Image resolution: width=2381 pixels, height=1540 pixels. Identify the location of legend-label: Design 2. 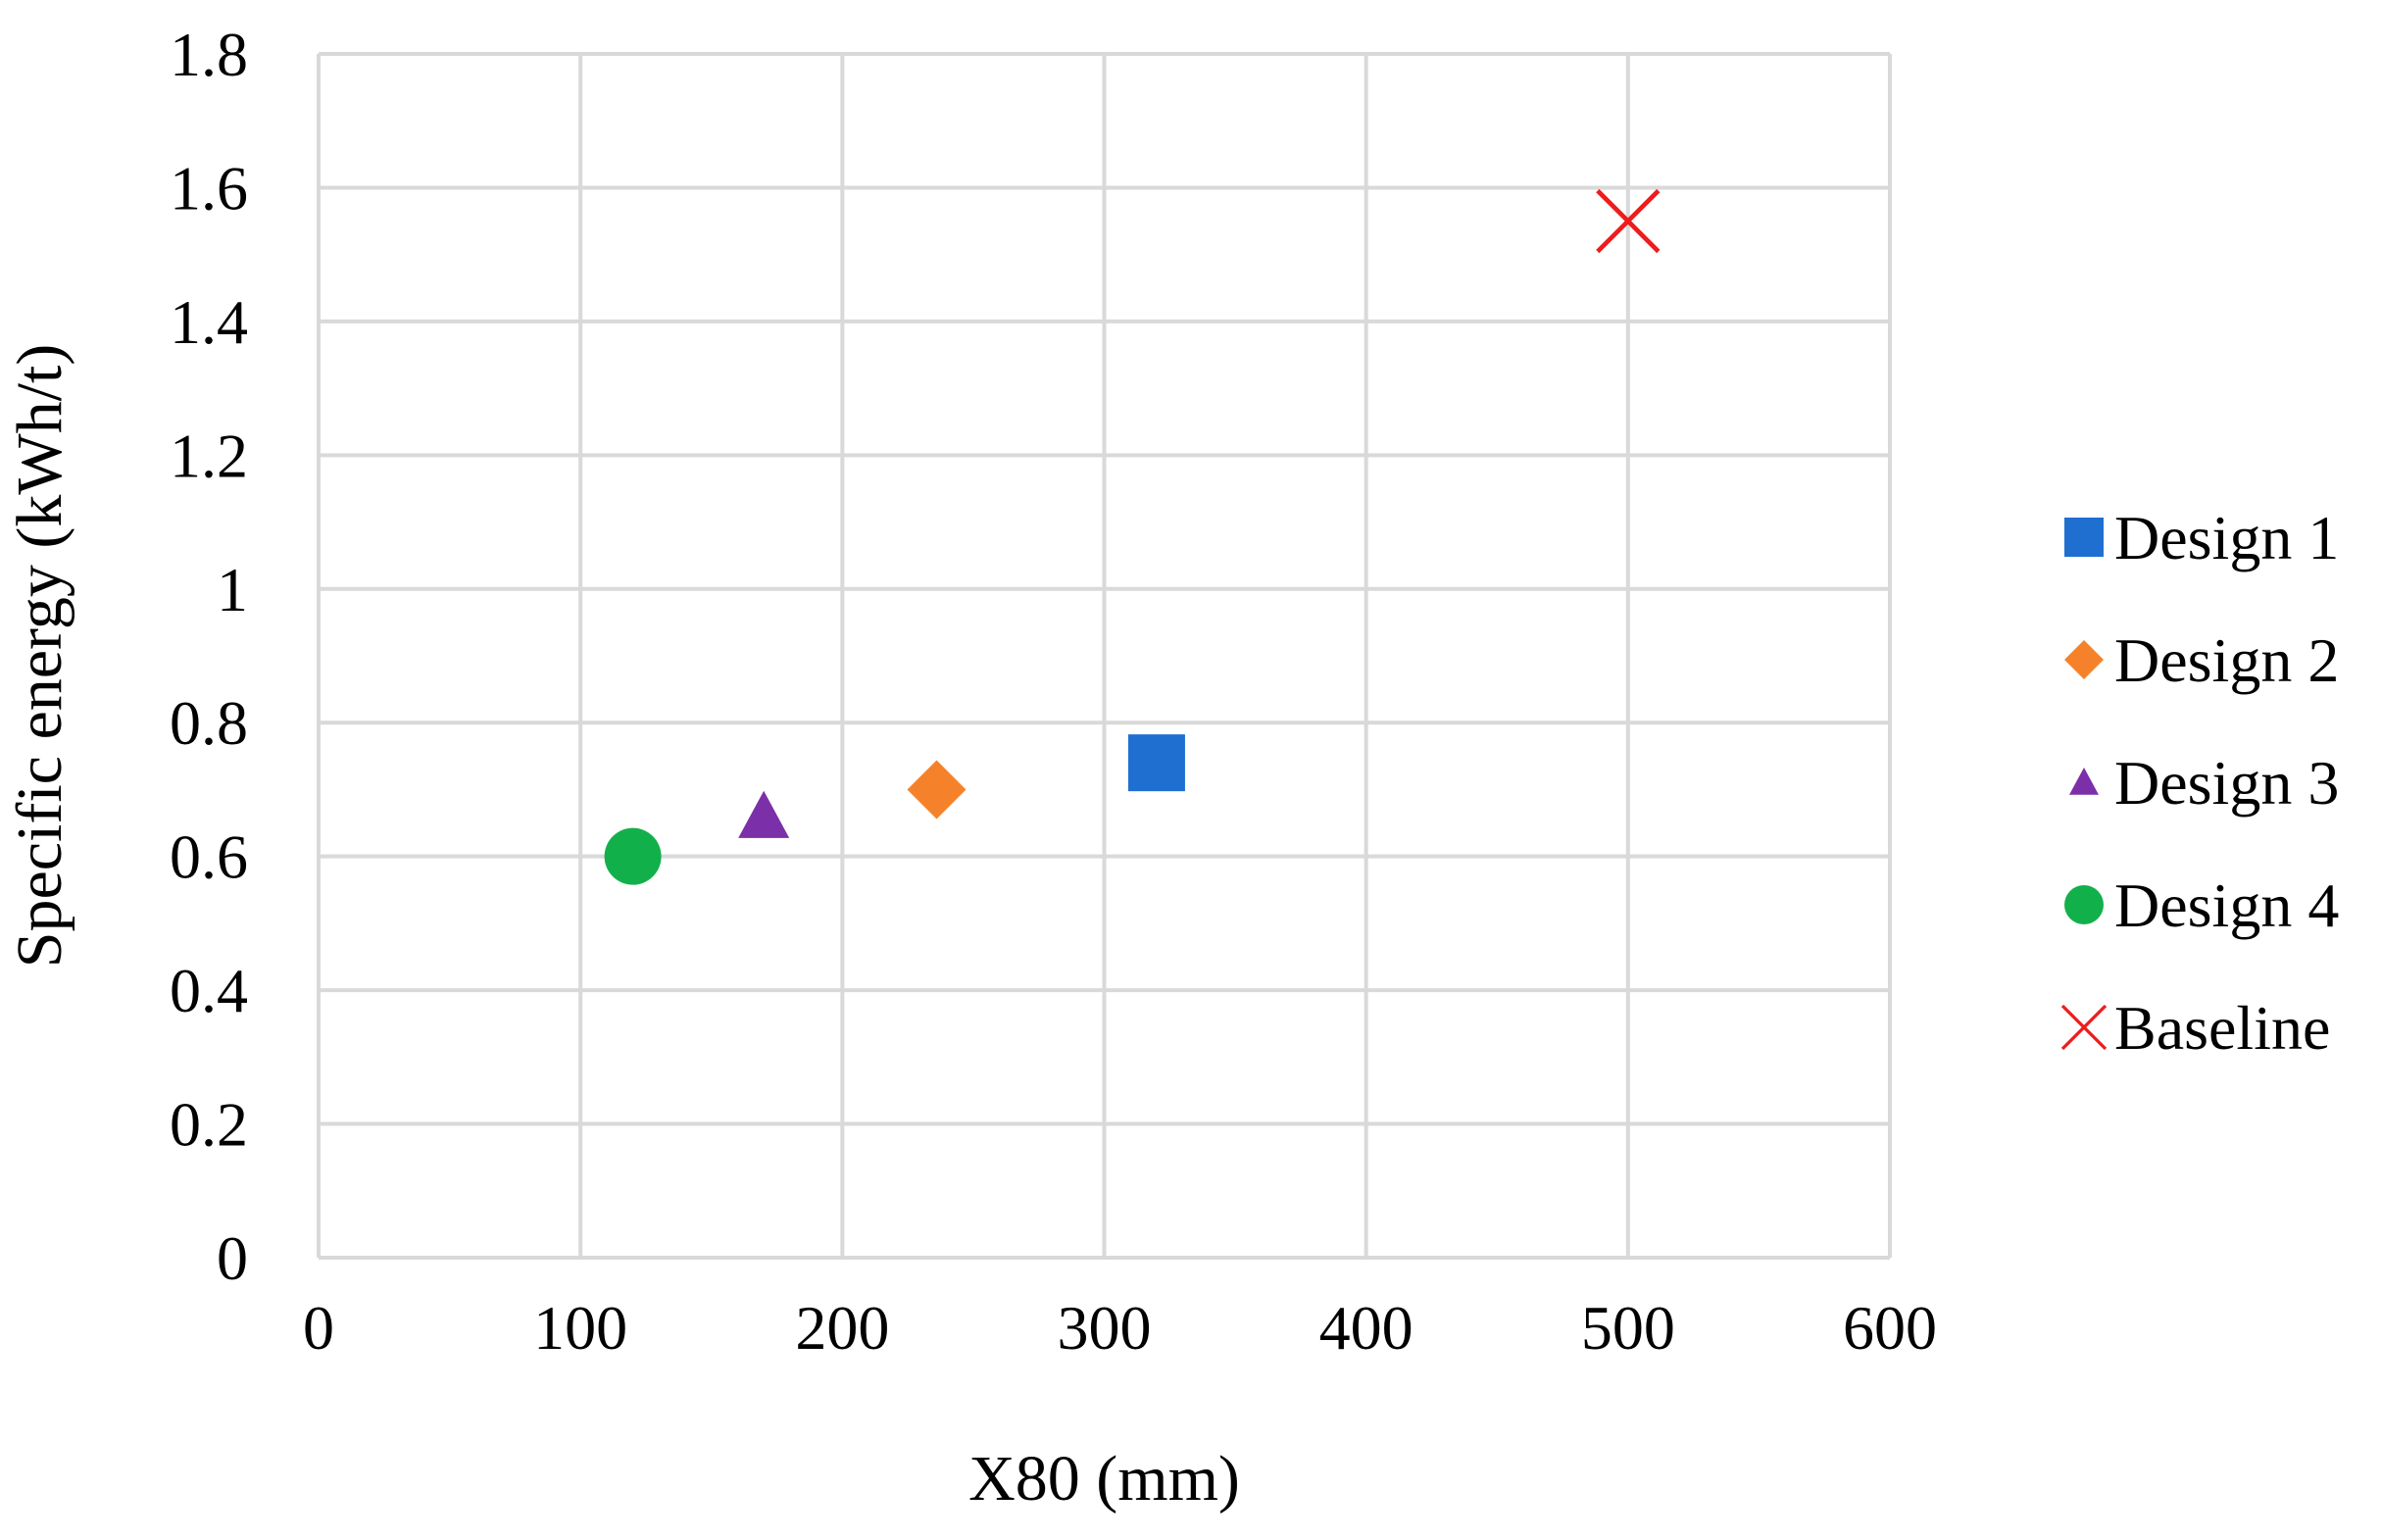
(2226, 660).